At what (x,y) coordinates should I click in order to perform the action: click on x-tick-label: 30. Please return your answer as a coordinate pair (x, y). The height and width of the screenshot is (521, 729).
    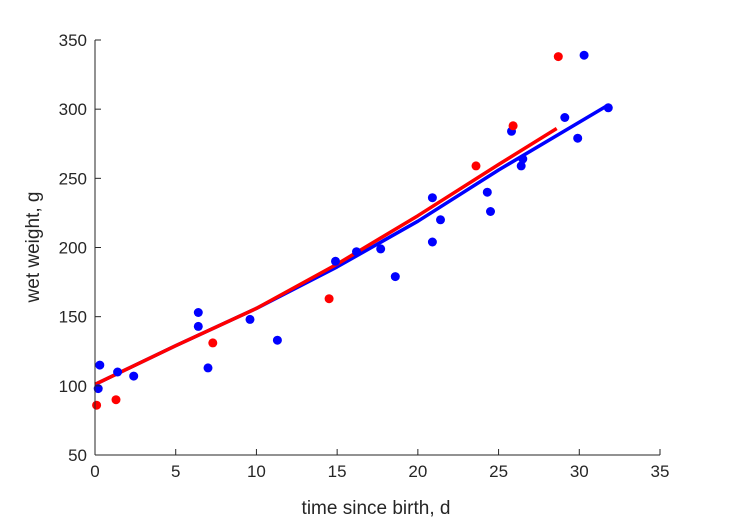
    Looking at the image, I should click on (579, 471).